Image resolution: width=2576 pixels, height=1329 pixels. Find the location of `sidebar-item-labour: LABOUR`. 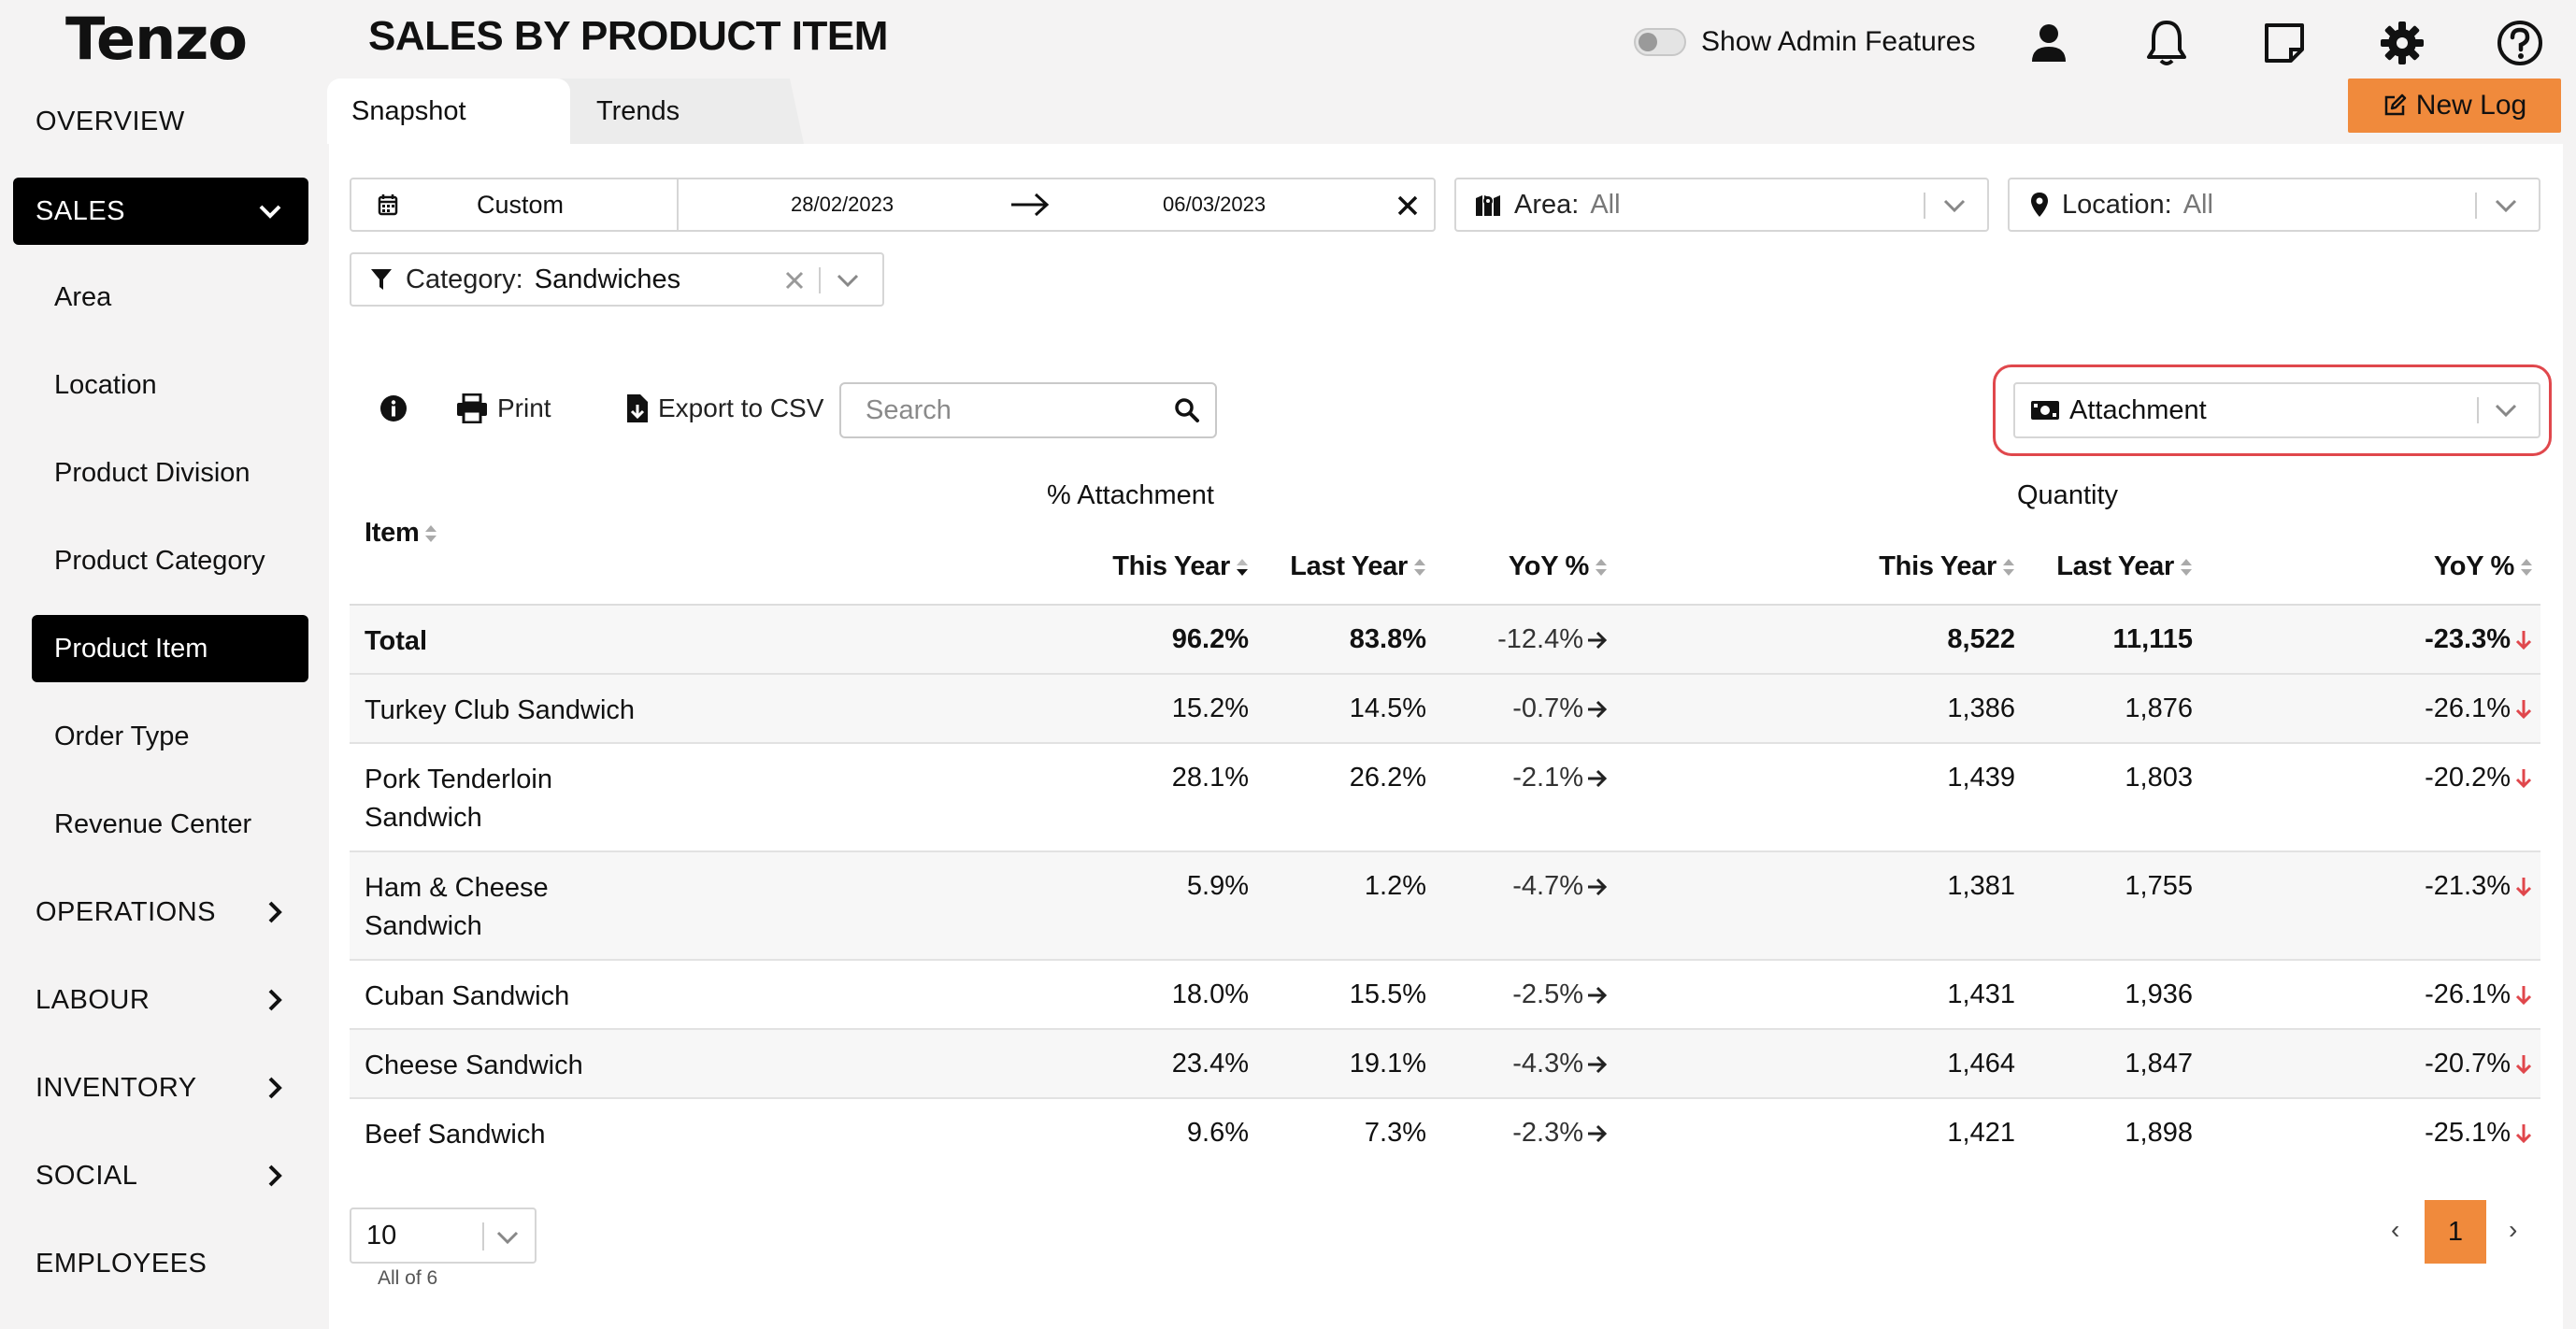

sidebar-item-labour: LABOUR is located at coordinates (160, 1000).